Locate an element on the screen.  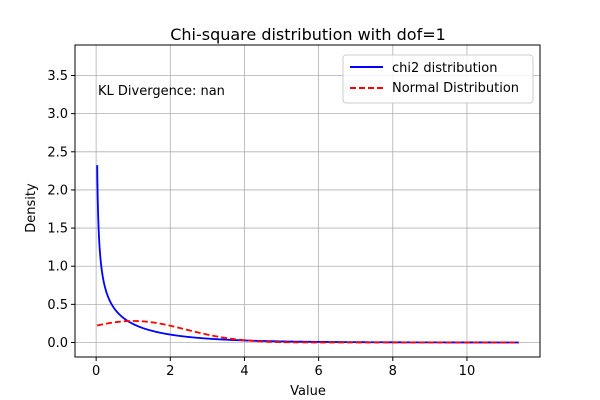
x-tick-label: 4 is located at coordinates (244, 371).